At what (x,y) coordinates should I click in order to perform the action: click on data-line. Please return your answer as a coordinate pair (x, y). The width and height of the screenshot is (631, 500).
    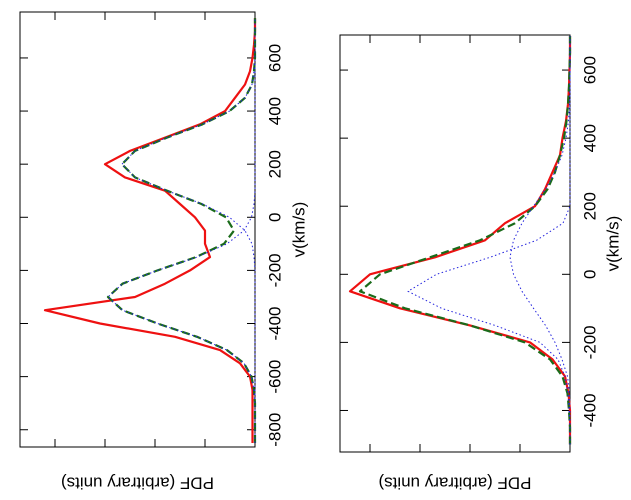
    Looking at the image, I should click on (540, 240).